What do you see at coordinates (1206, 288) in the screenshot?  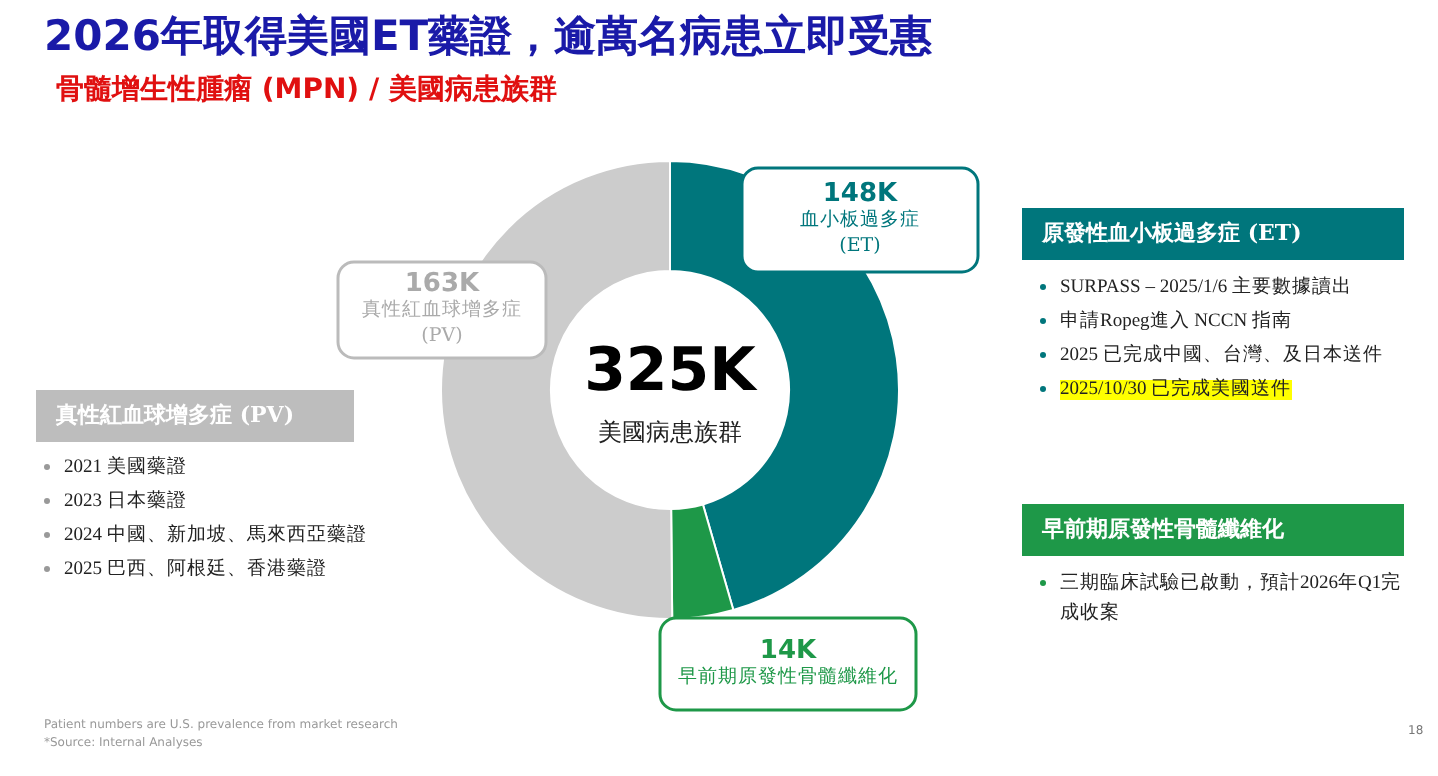 I see `text: SURPASS – 2025/1/6 主要數據讀出` at bounding box center [1206, 288].